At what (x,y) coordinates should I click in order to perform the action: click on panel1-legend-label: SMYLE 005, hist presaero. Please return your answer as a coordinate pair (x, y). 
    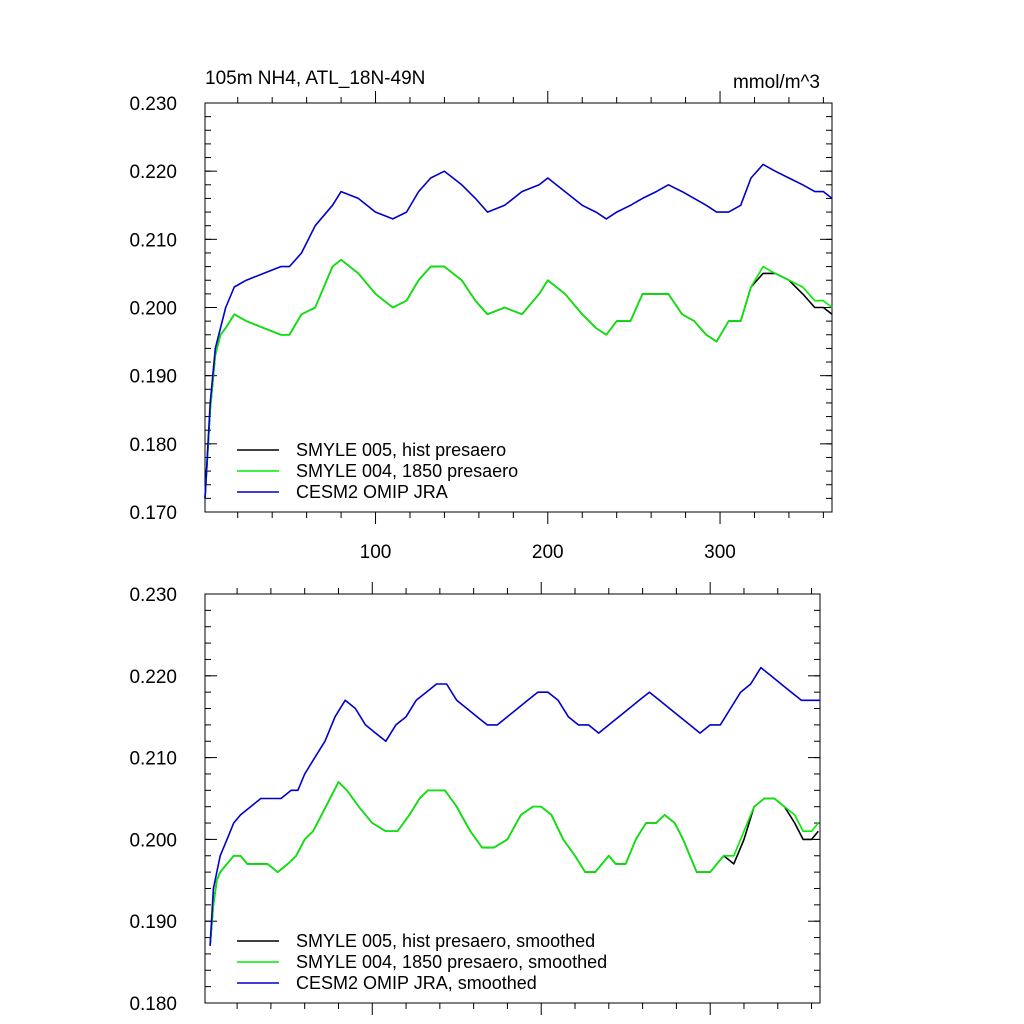
    Looking at the image, I should click on (401, 450).